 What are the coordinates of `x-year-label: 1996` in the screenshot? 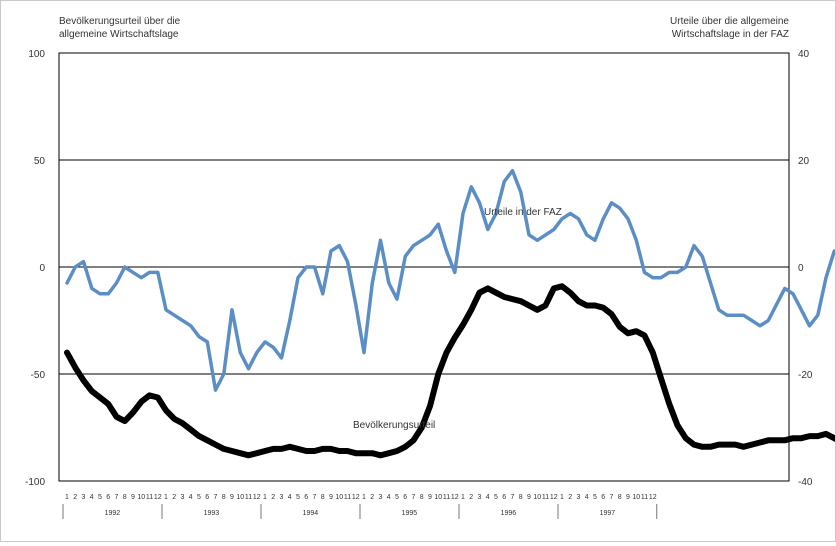 It's located at (509, 513).